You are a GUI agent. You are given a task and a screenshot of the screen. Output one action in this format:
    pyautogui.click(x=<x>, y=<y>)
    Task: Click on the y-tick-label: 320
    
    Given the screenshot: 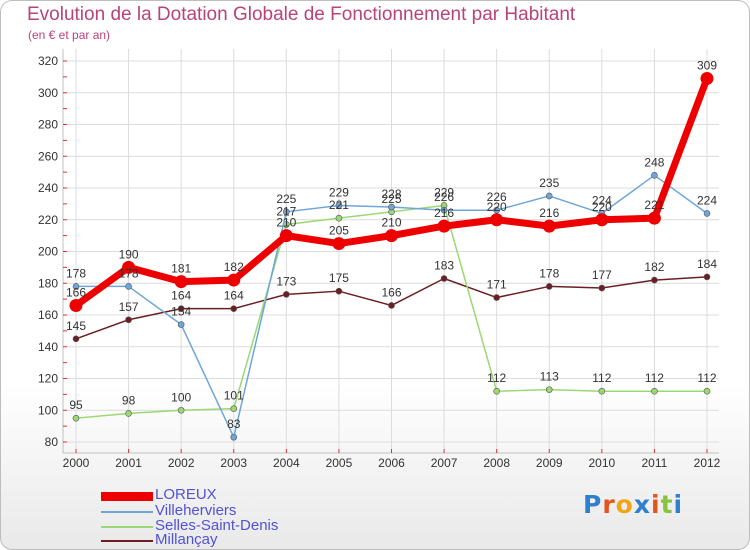 What is the action you would take?
    pyautogui.click(x=48, y=61)
    